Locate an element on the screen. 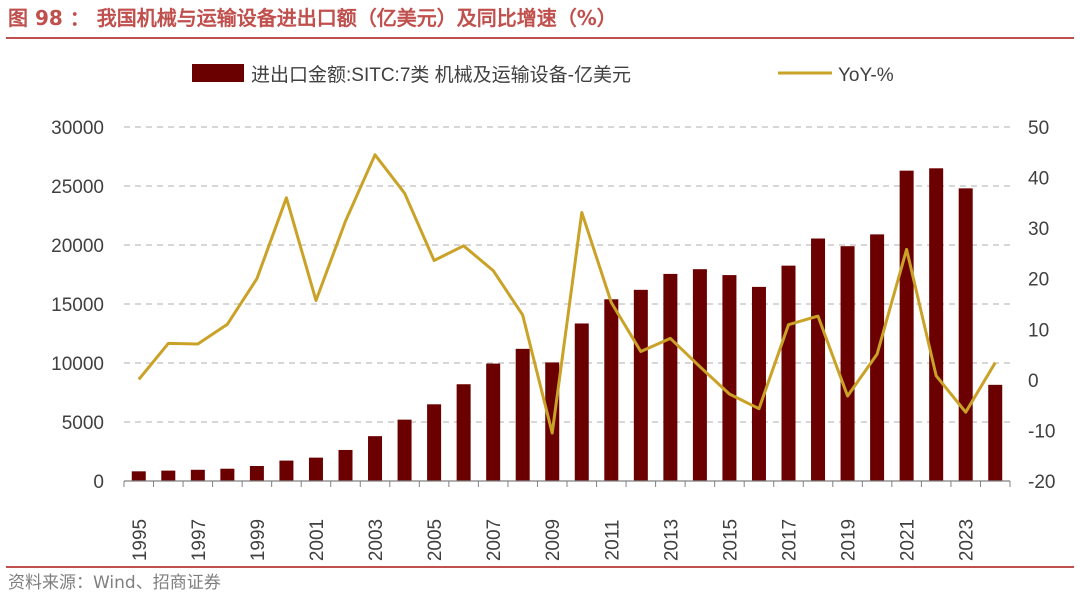  y2-tick-label: -20 is located at coordinates (1041, 482).